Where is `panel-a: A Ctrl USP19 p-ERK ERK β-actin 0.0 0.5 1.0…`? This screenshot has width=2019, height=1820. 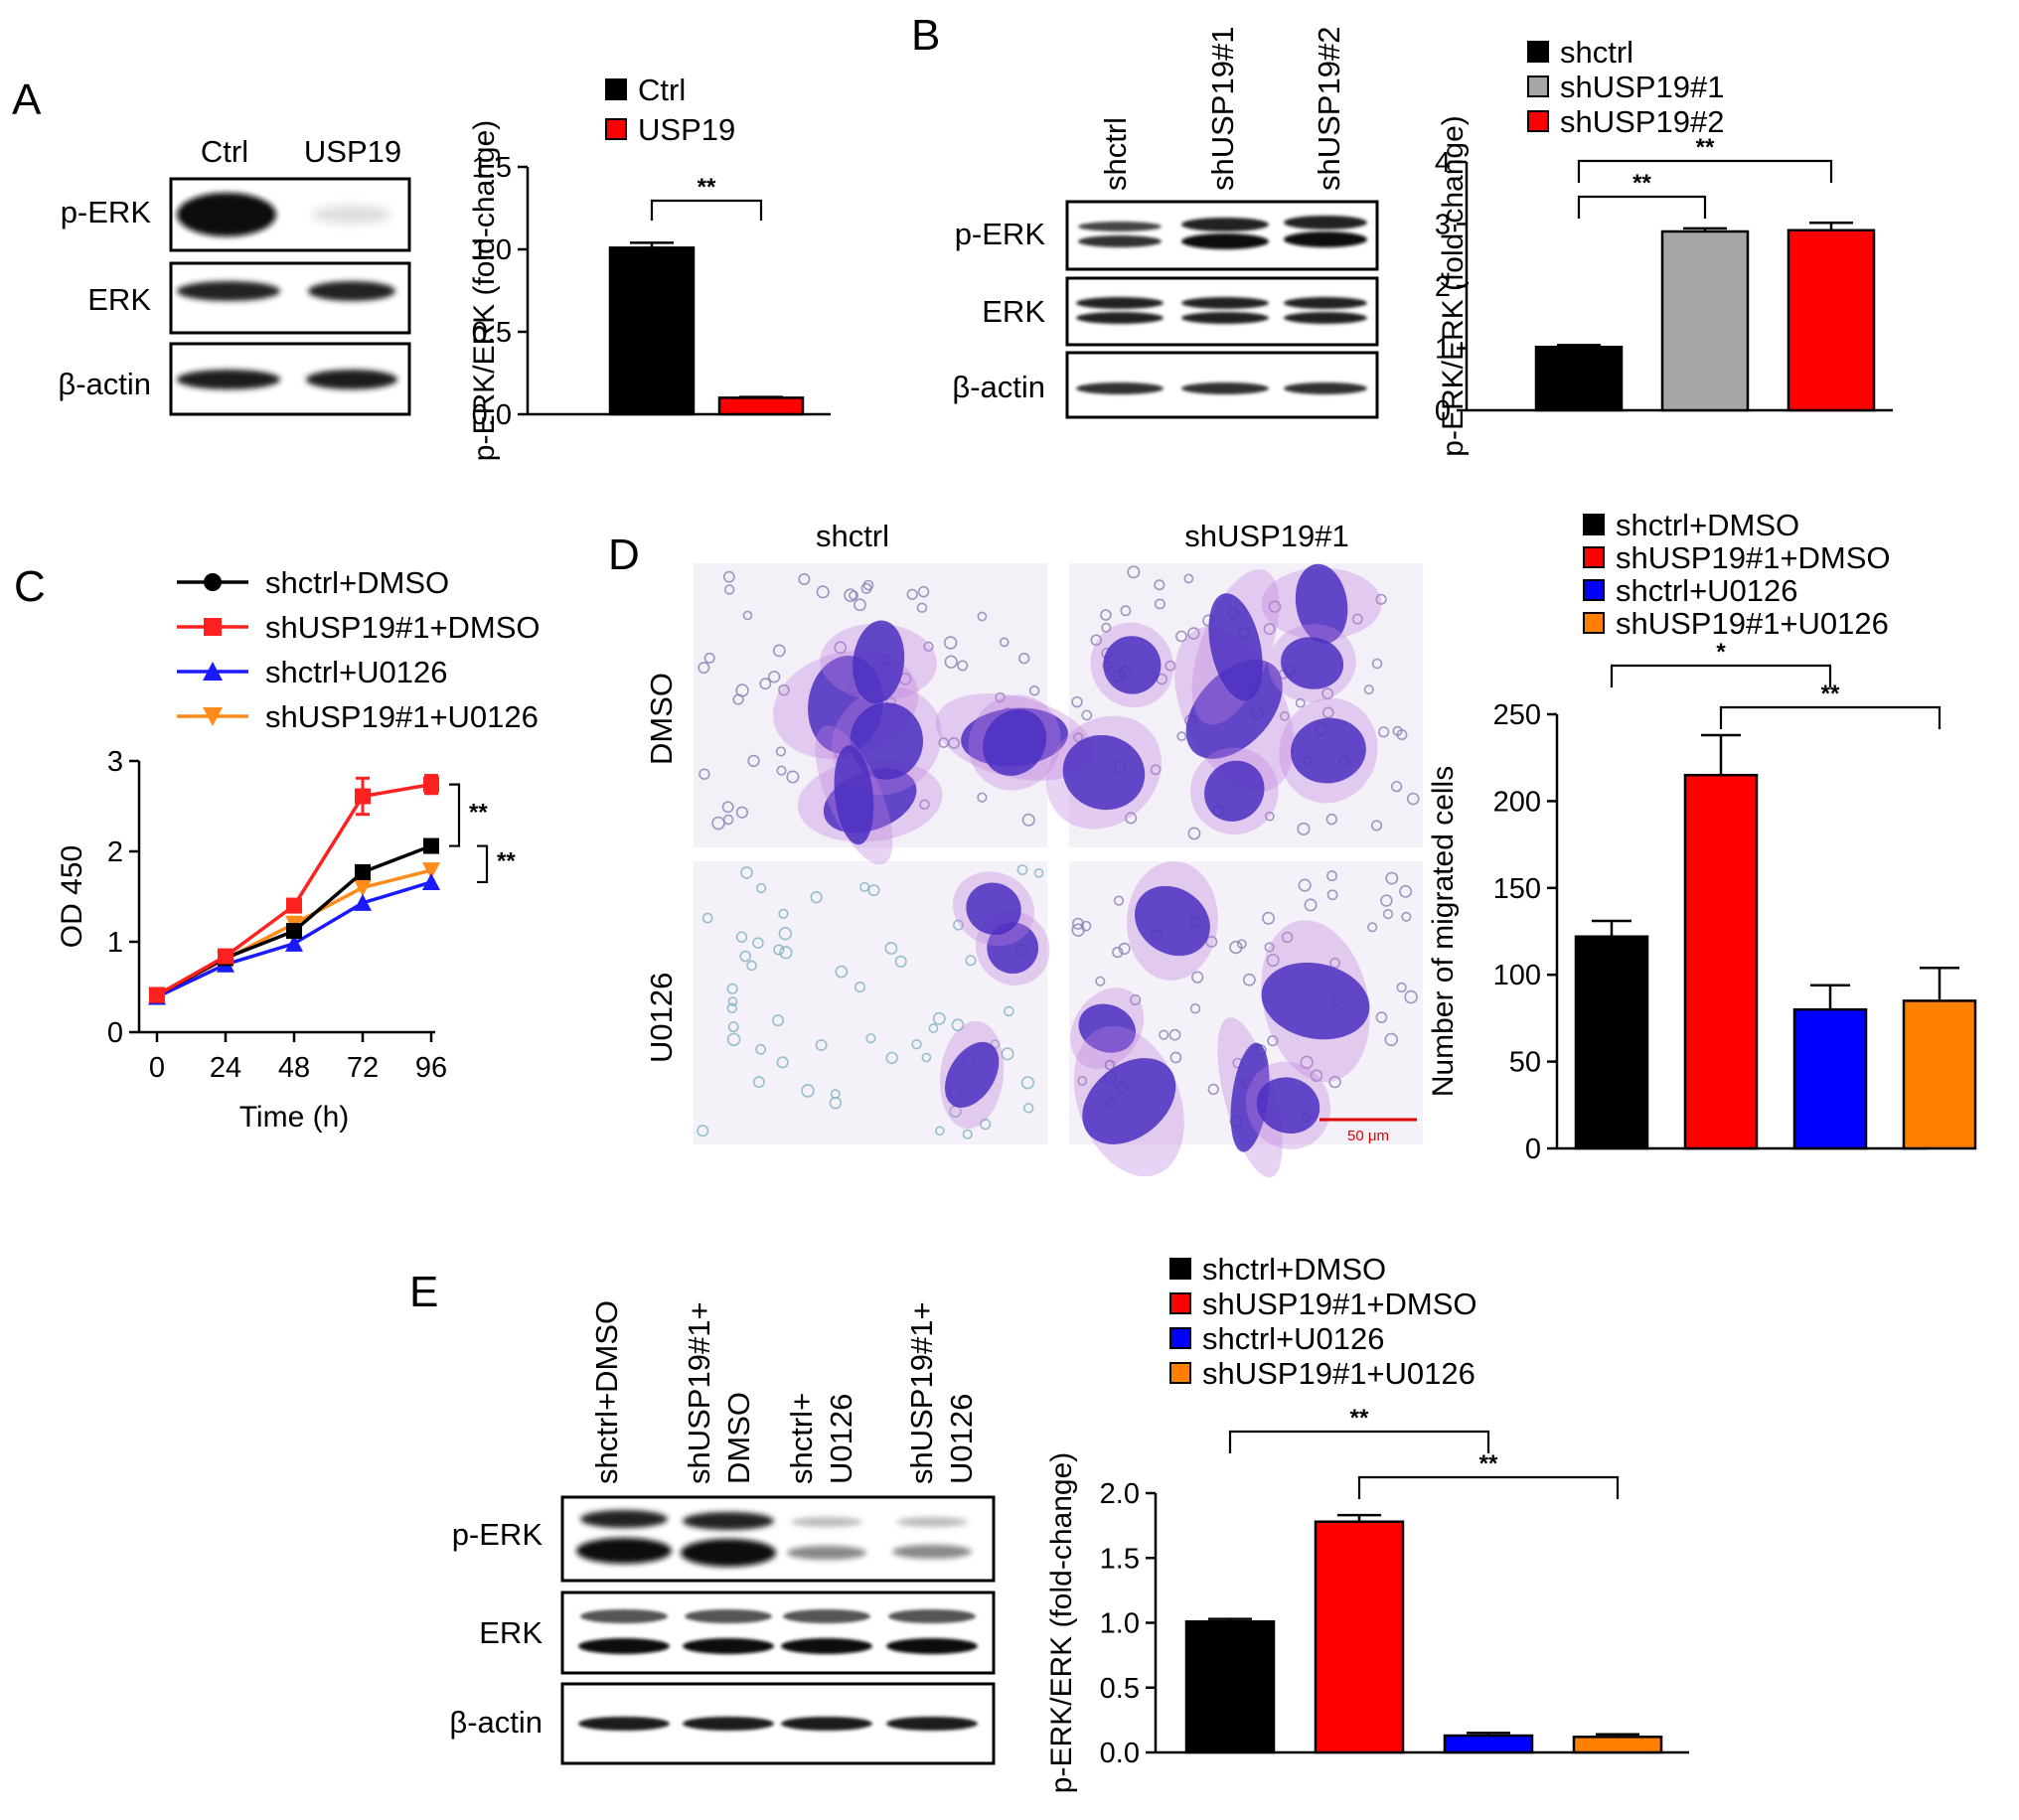
panel-a: A Ctrl USP19 p-ERK ERK β-actin 0.0 0.5 1.0… is located at coordinates (421, 267).